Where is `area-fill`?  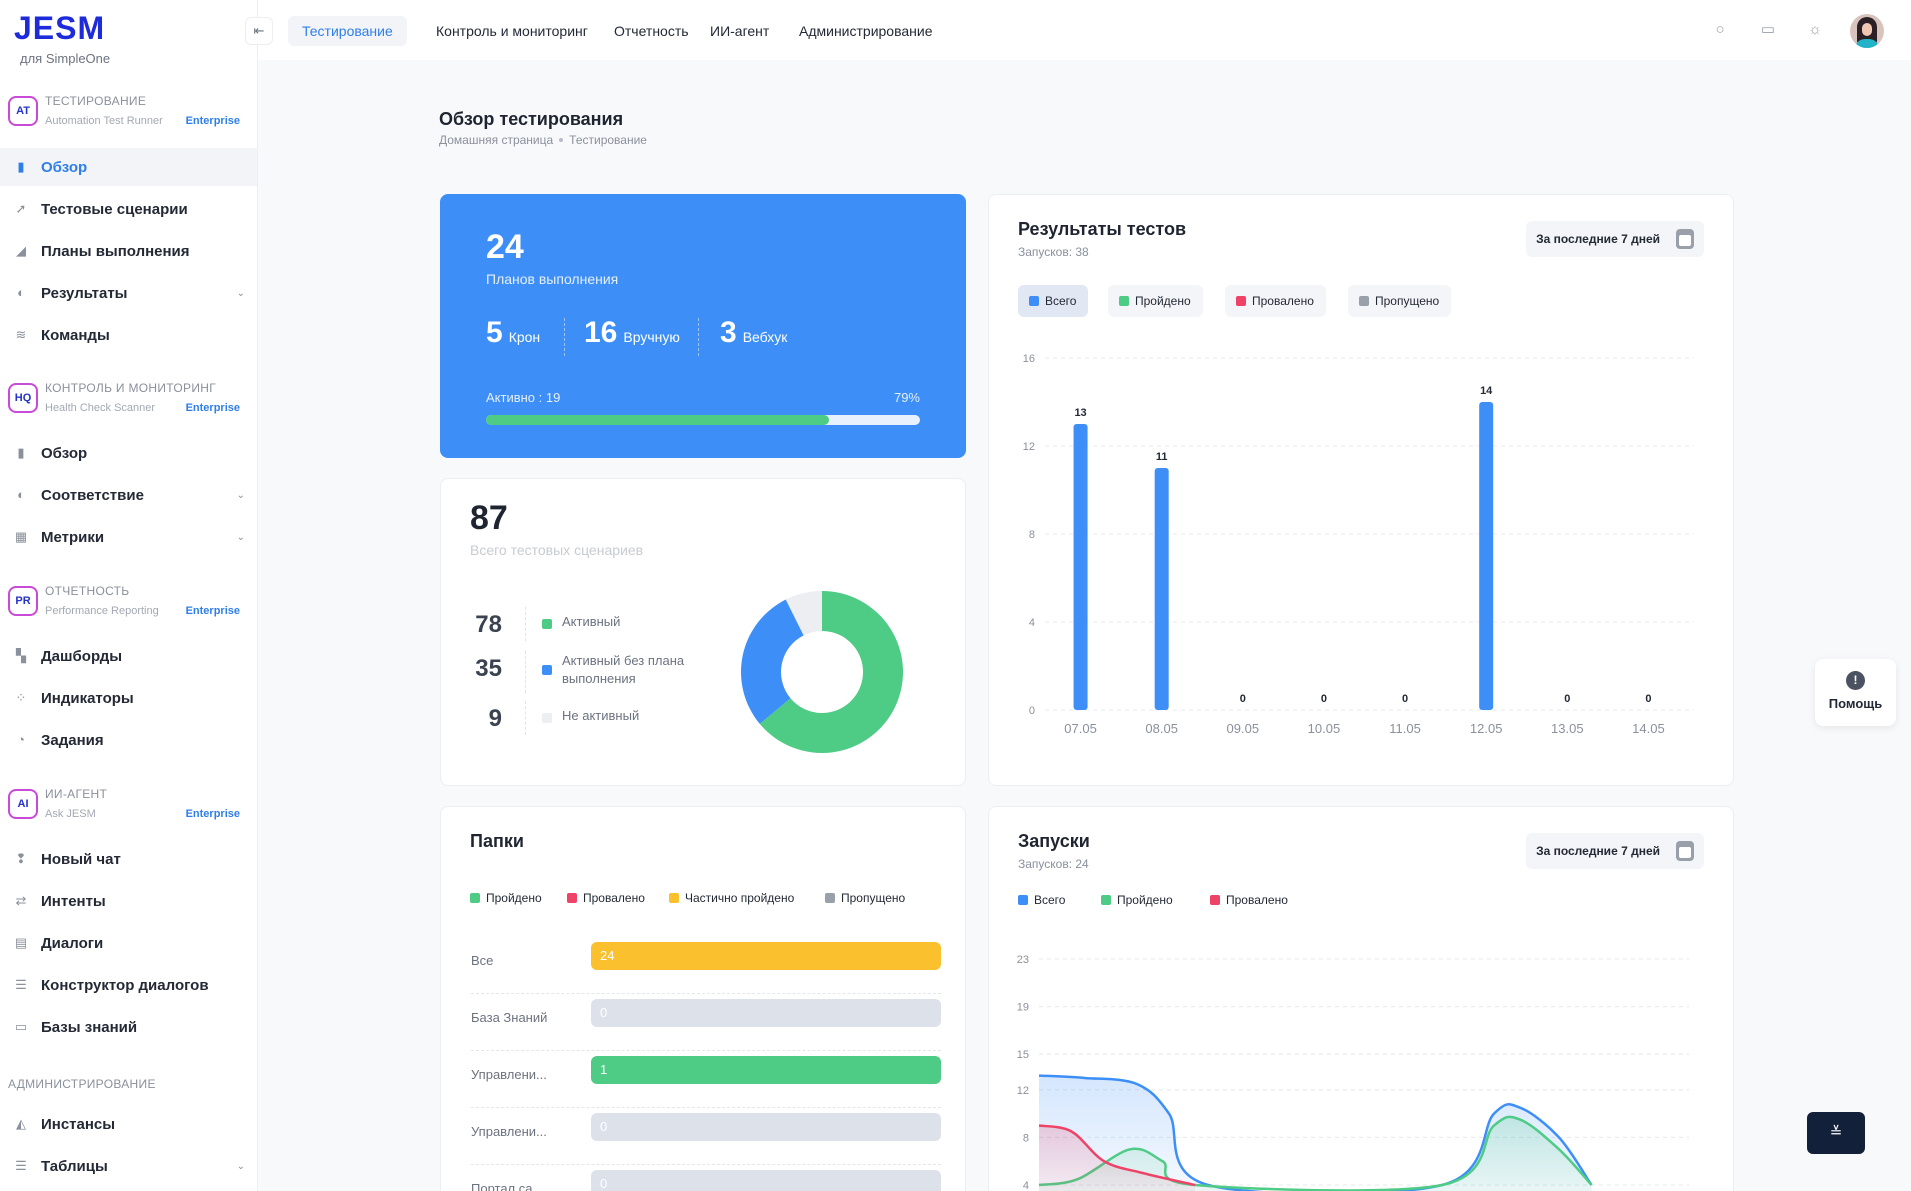
area-fill is located at coordinates (1315, 1133).